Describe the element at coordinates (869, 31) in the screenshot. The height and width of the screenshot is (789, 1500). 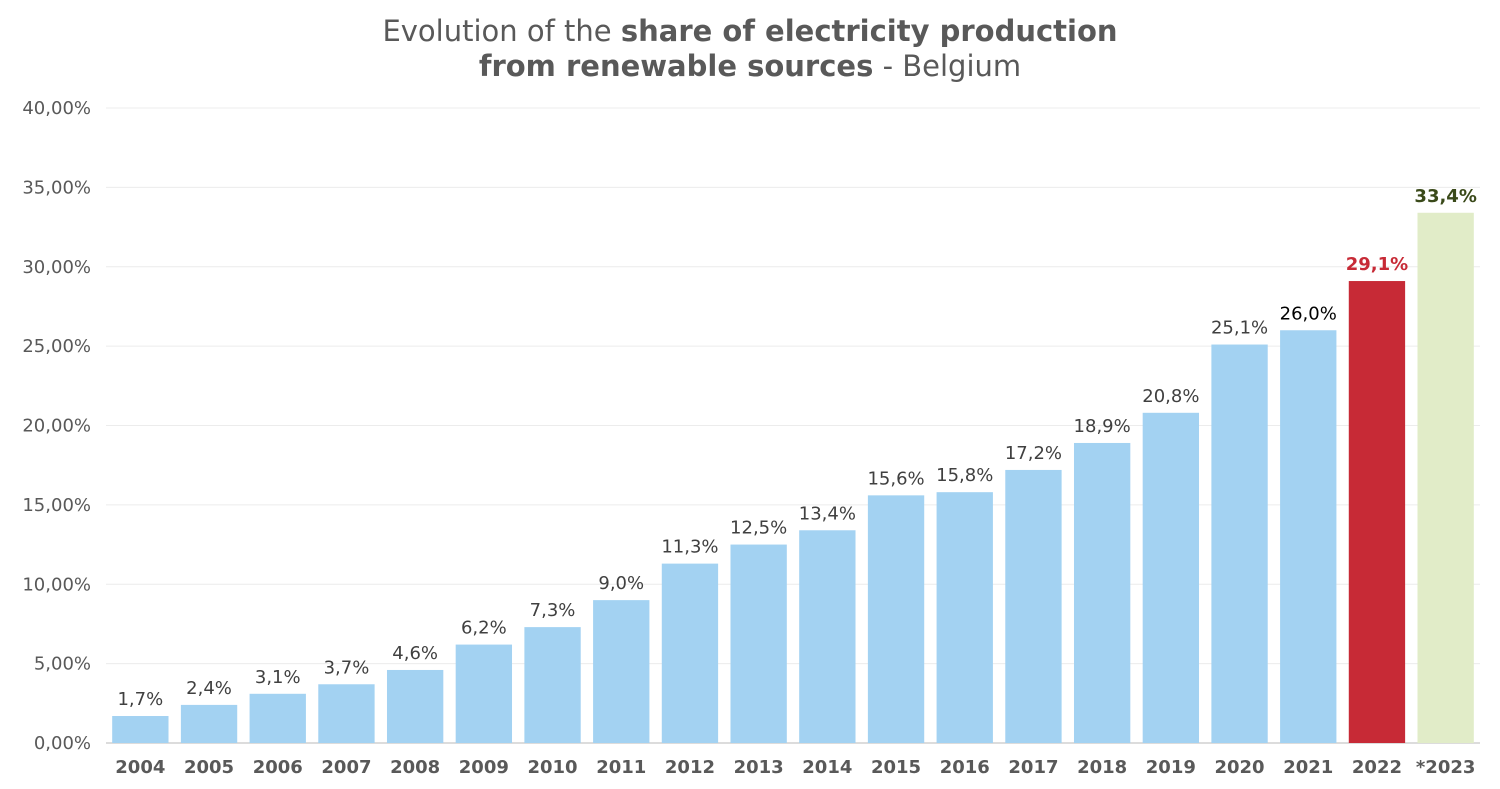
I see `title-part-2: share of electricity production` at that location.